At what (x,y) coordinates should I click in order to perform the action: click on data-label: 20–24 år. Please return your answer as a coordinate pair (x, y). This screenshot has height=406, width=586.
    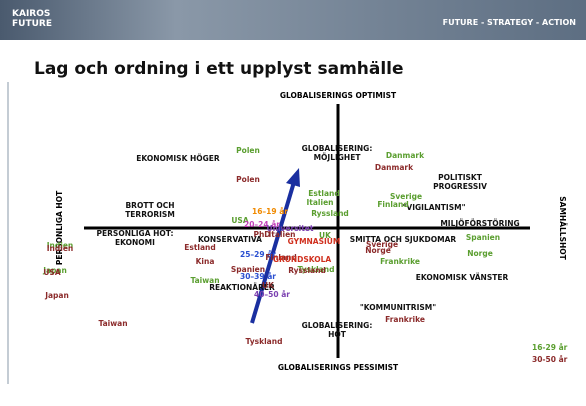
    Looking at the image, I should click on (262, 224).